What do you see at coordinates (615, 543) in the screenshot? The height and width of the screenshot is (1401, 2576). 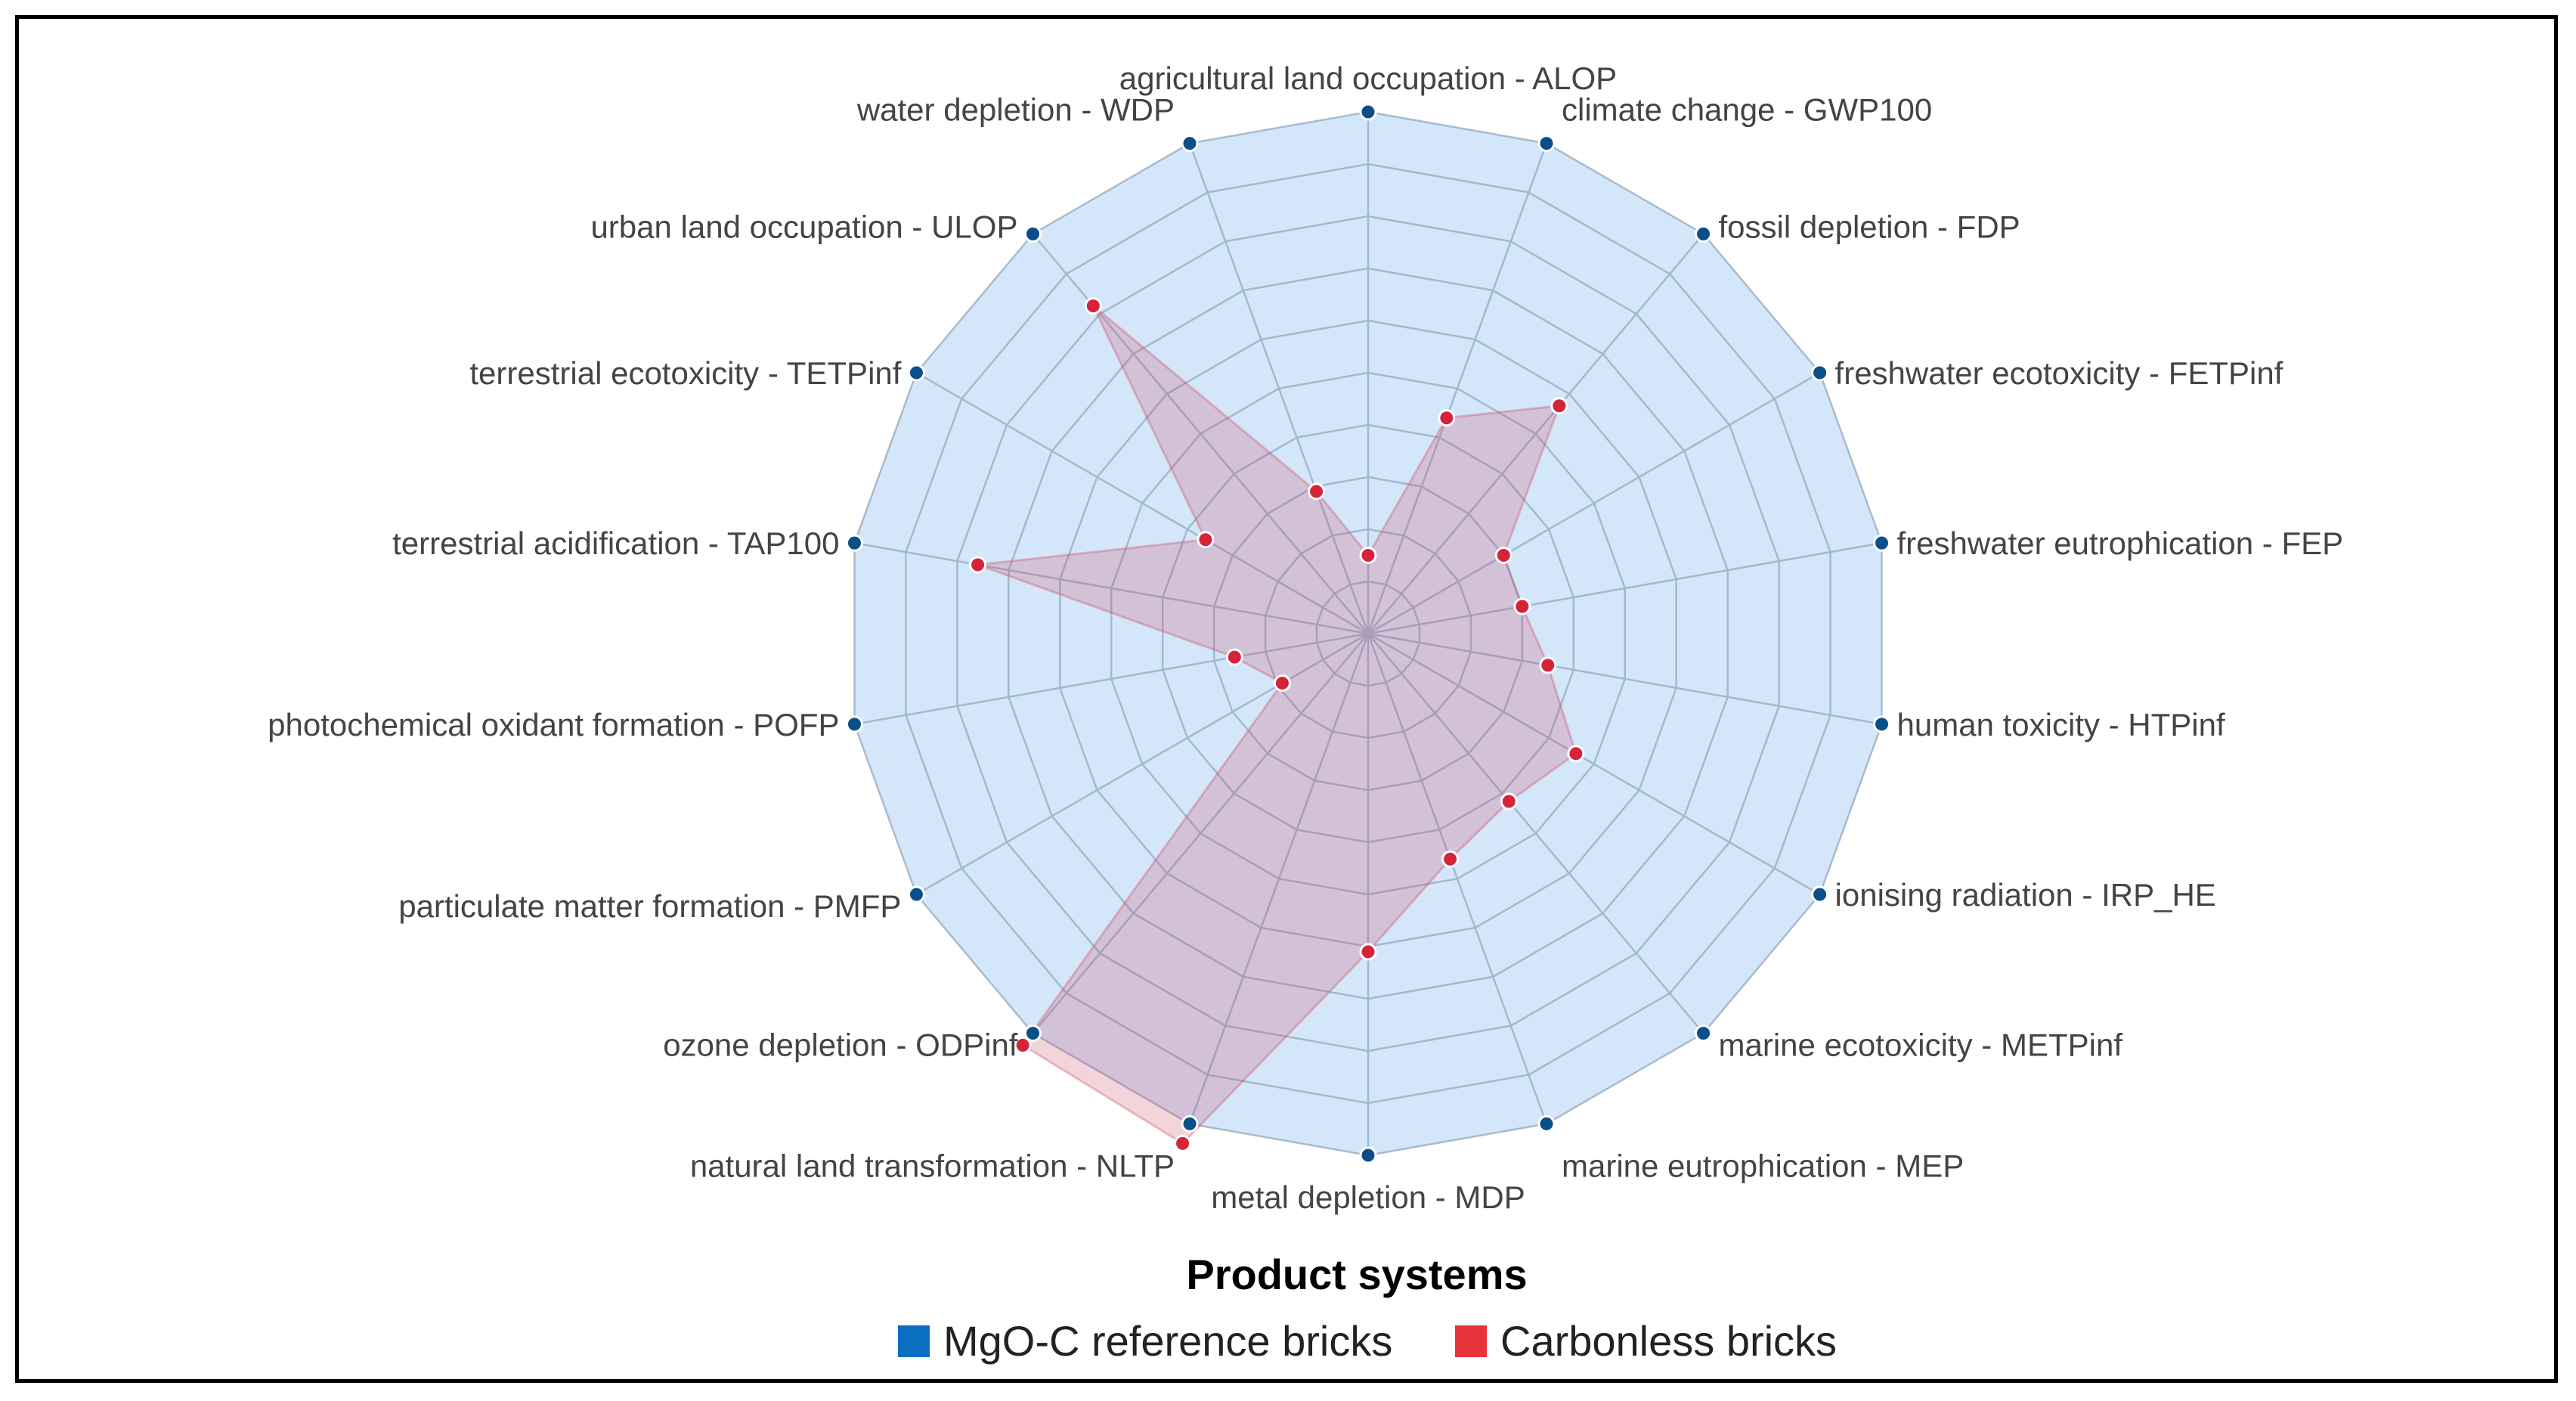 I see `axis-label: terrestrial acidification - TAP100` at bounding box center [615, 543].